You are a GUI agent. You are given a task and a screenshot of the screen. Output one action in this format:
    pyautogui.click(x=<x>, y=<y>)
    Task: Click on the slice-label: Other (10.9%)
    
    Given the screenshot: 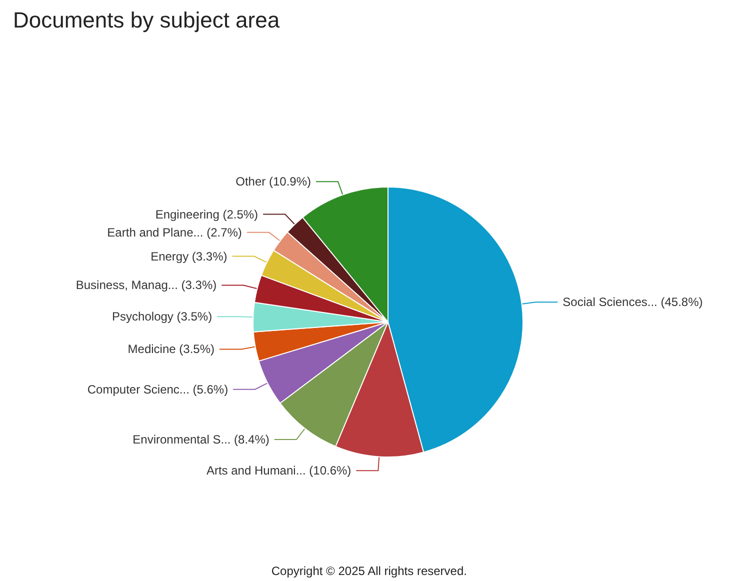 What is the action you would take?
    pyautogui.click(x=274, y=181)
    